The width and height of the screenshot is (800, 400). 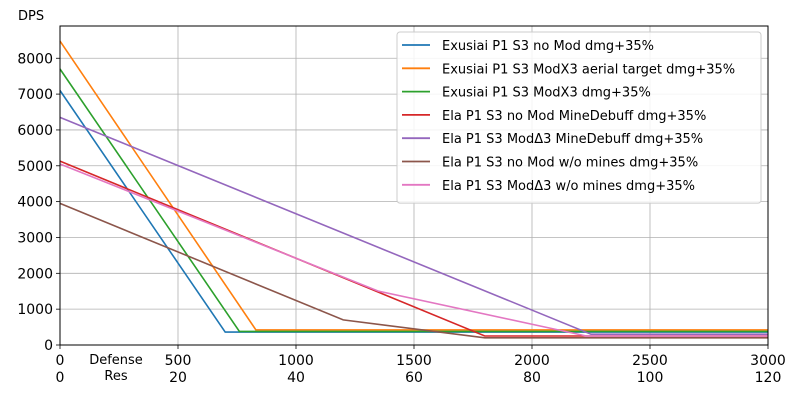 I want to click on x-tick-label-res: 40, so click(x=296, y=378).